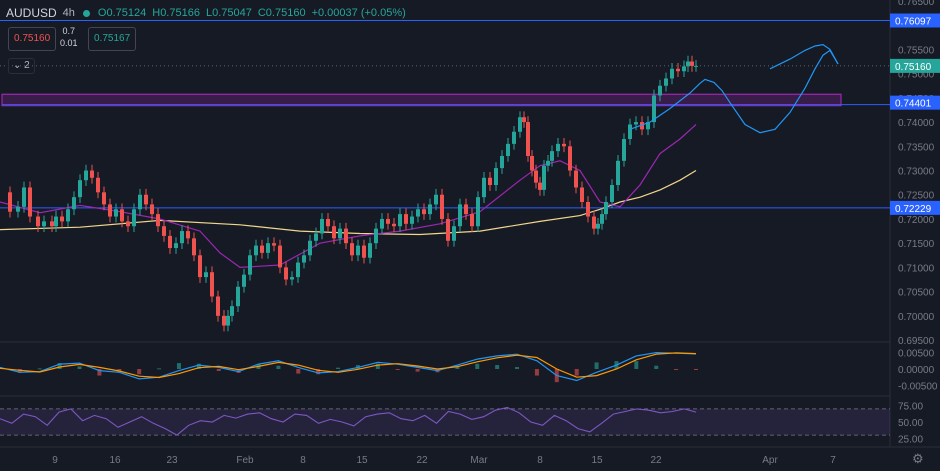 Image resolution: width=940 pixels, height=471 pixels. I want to click on y-tick-label: 0.75000, so click(916, 75).